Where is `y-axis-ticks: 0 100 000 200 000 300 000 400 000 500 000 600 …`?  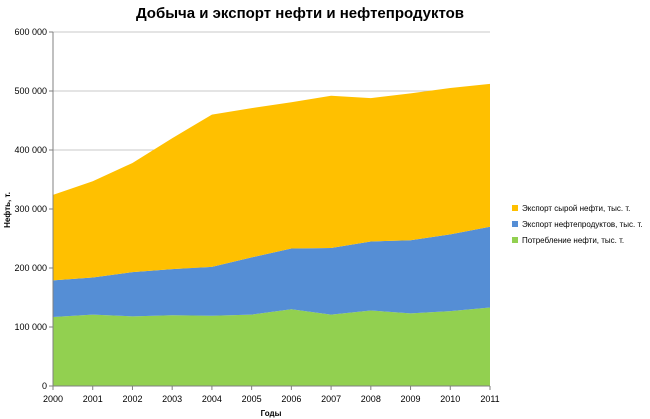 y-axis-ticks: 0 100 000 200 000 300 000 400 000 500 000 600 … is located at coordinates (33, 209).